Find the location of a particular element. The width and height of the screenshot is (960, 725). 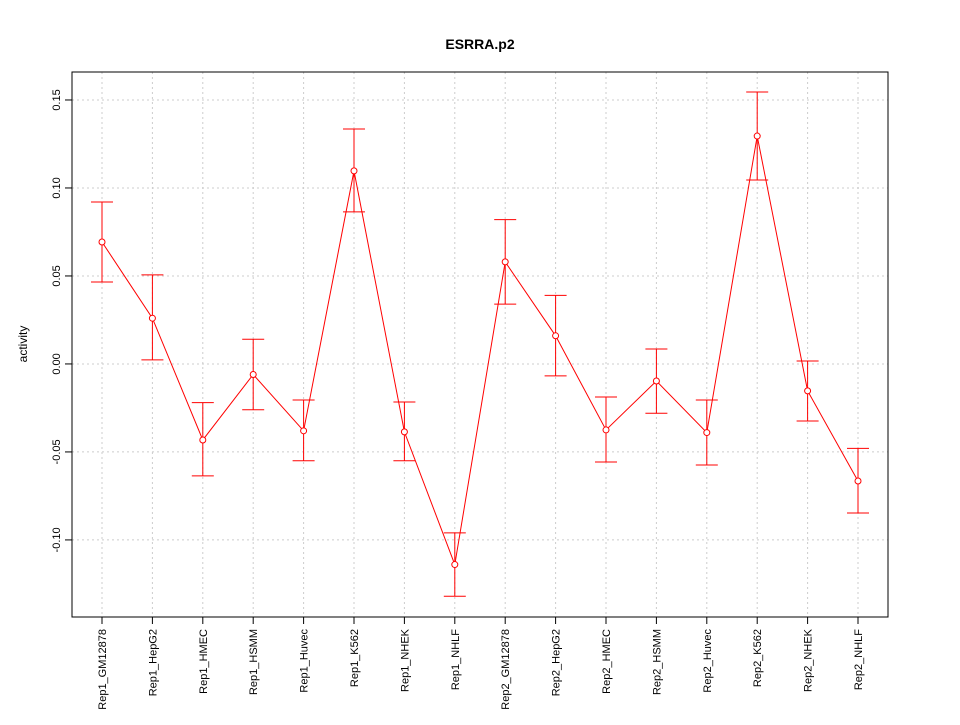

x-tick-label: Rep2_HSMM is located at coordinates (657, 662).